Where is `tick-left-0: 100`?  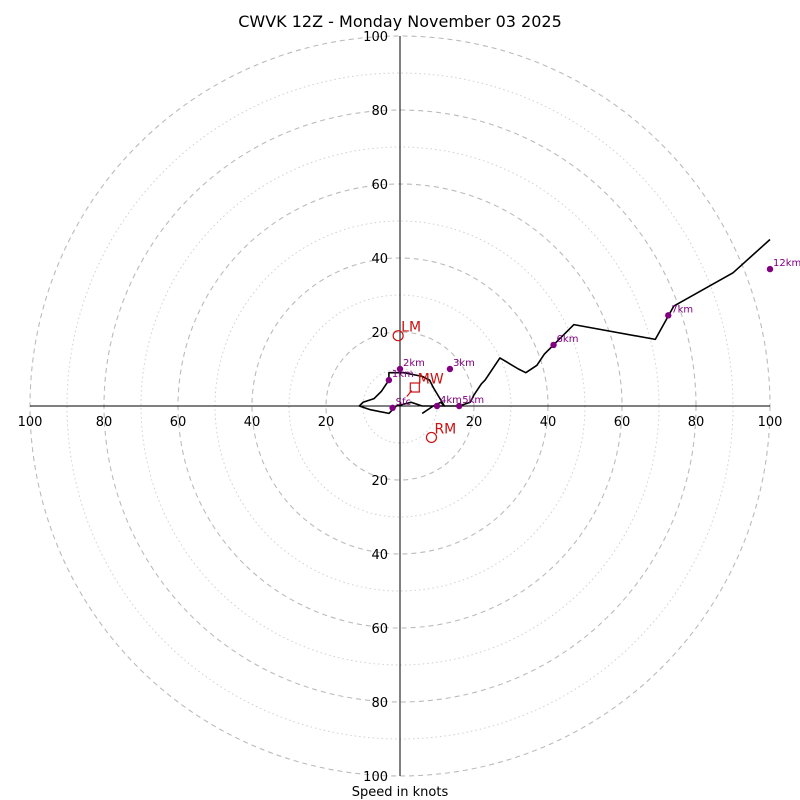
tick-left-0: 100 is located at coordinates (30, 422).